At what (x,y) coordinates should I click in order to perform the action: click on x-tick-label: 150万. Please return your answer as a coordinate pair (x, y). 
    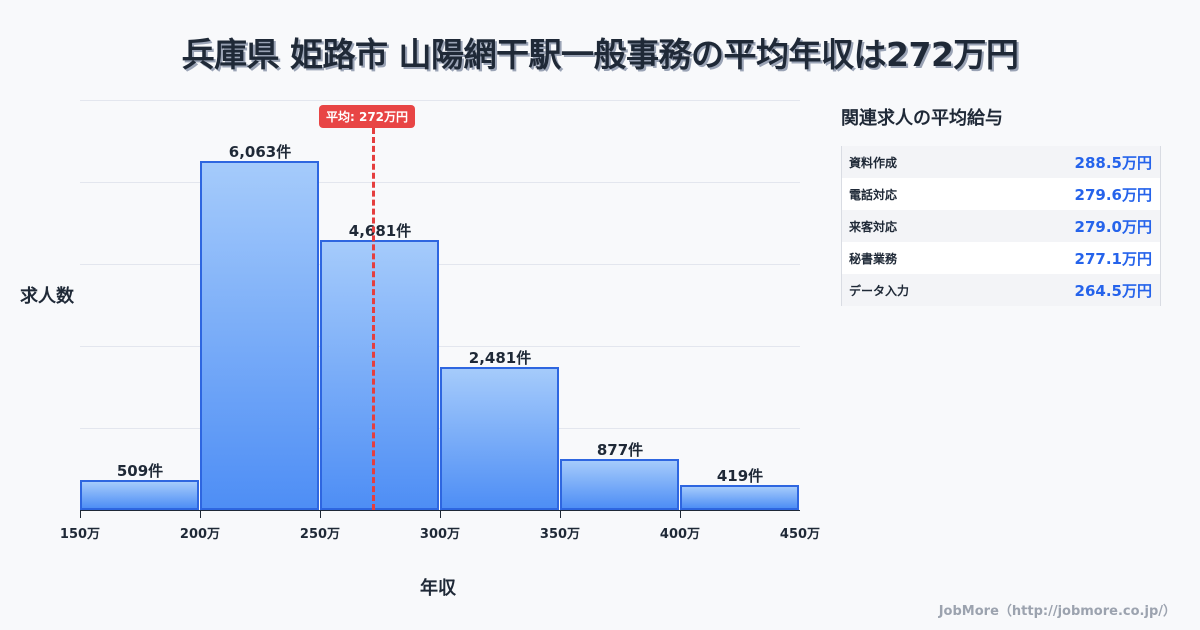
    Looking at the image, I should click on (80, 534).